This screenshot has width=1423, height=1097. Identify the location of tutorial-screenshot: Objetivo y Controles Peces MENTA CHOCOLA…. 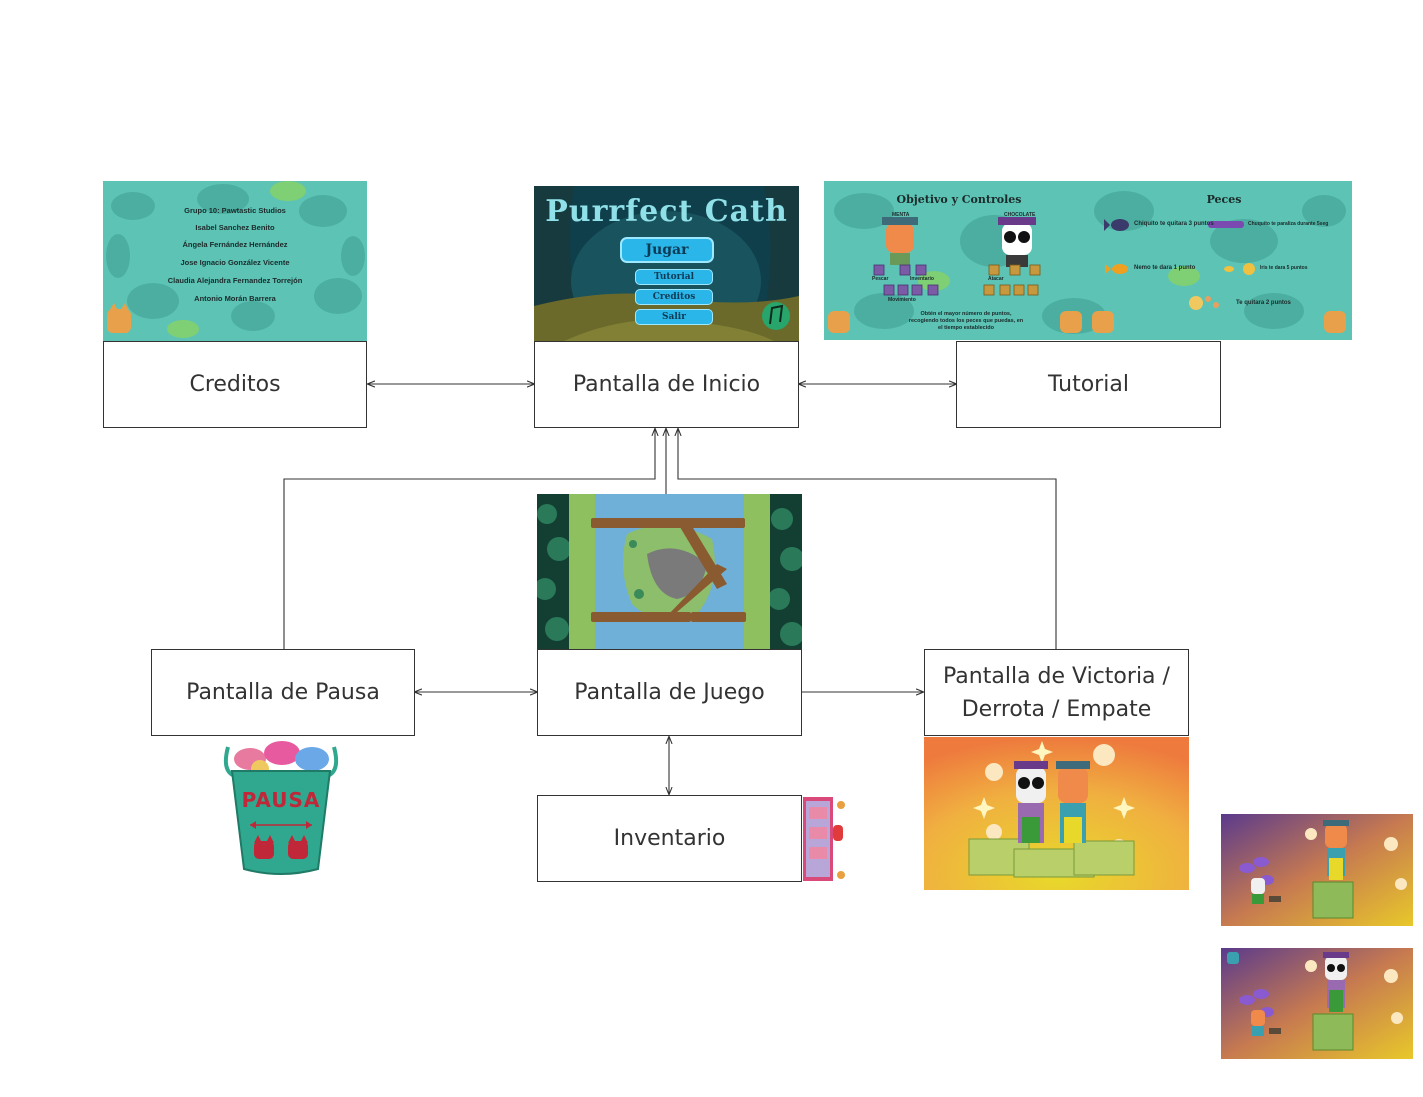
(1088, 260).